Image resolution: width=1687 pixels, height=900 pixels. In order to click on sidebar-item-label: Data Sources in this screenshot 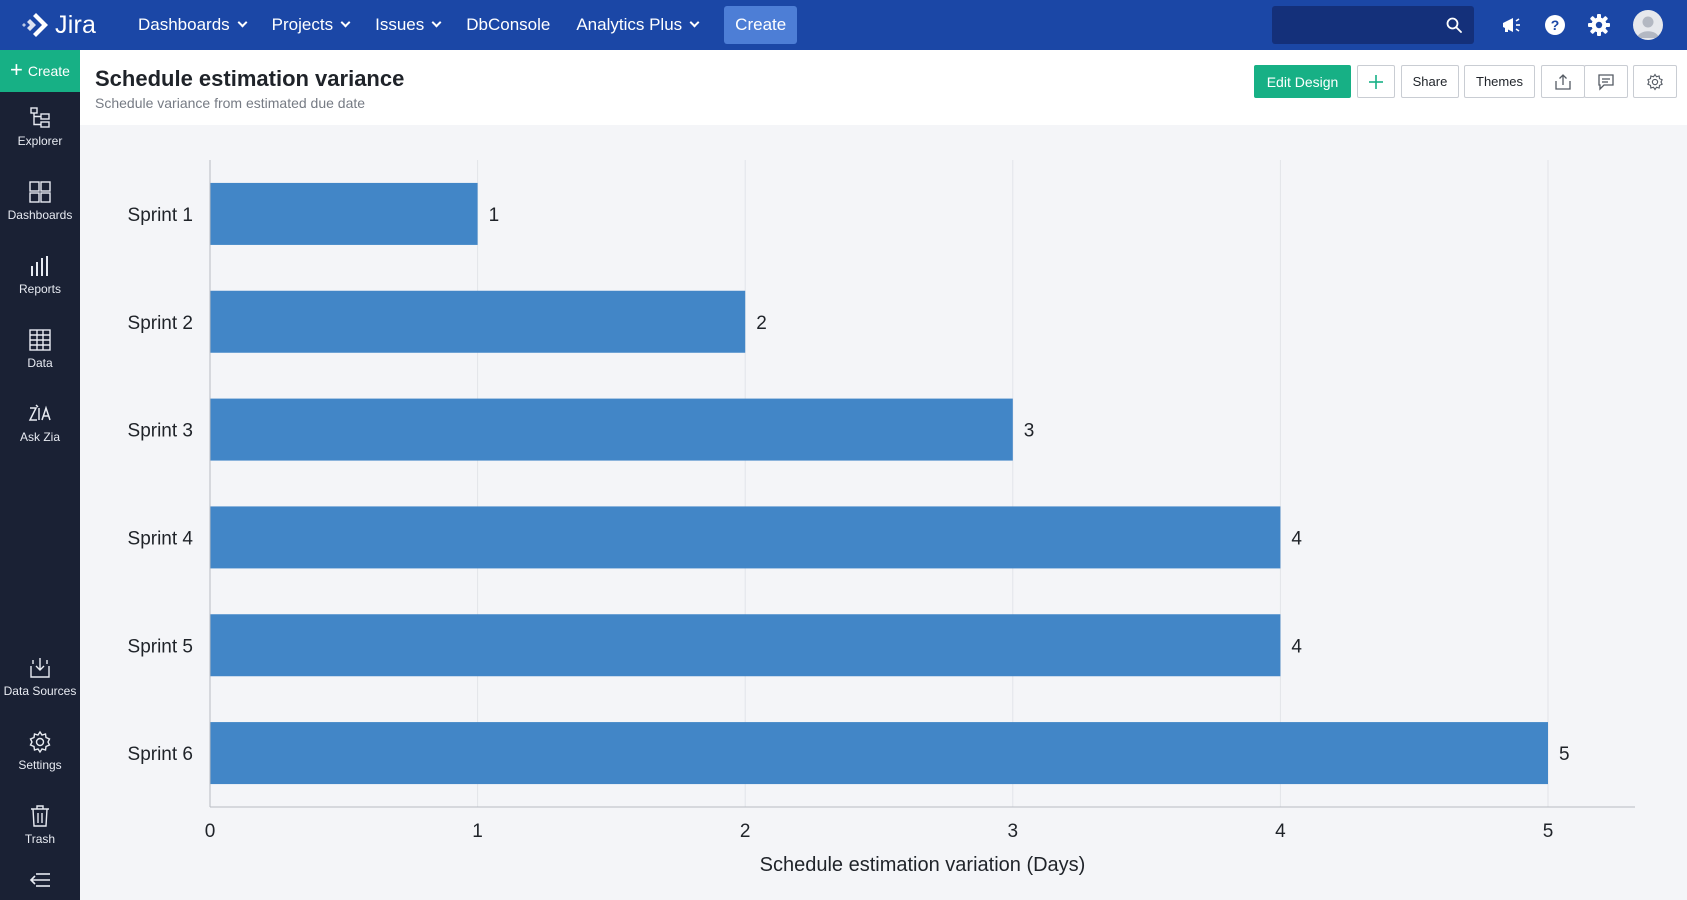, I will do `click(40, 691)`.